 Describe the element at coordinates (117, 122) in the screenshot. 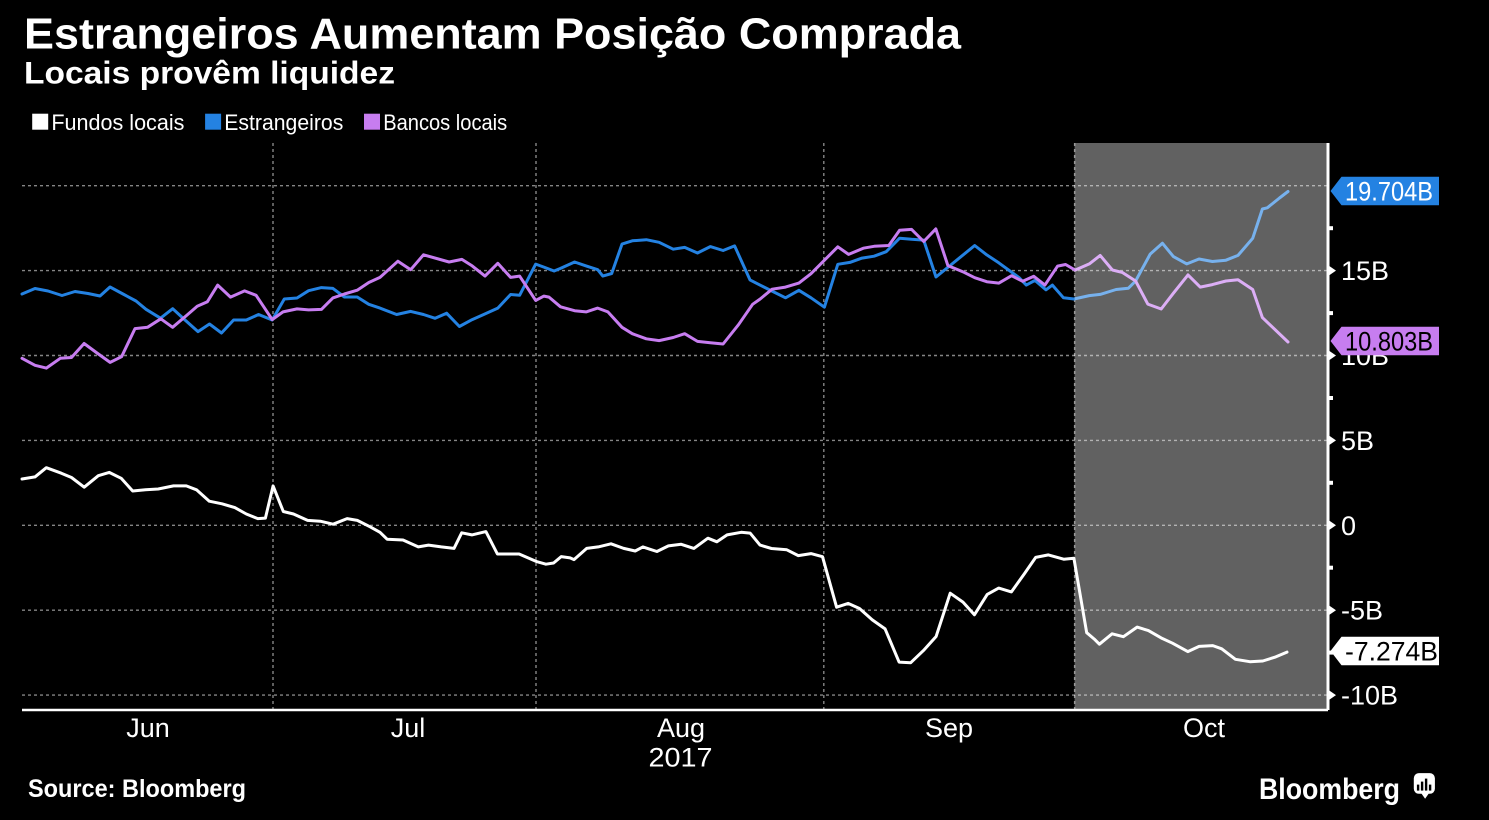

I see `svg-text: Fundos locais` at that location.